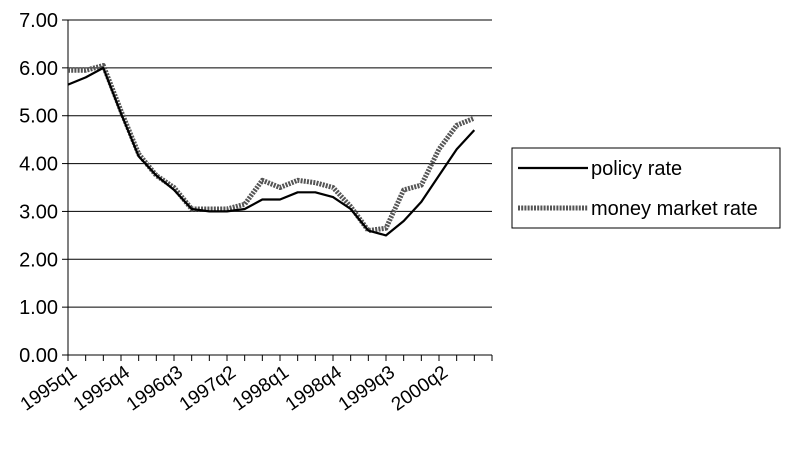  I want to click on x-tick-label: 1999q3, so click(367, 389).